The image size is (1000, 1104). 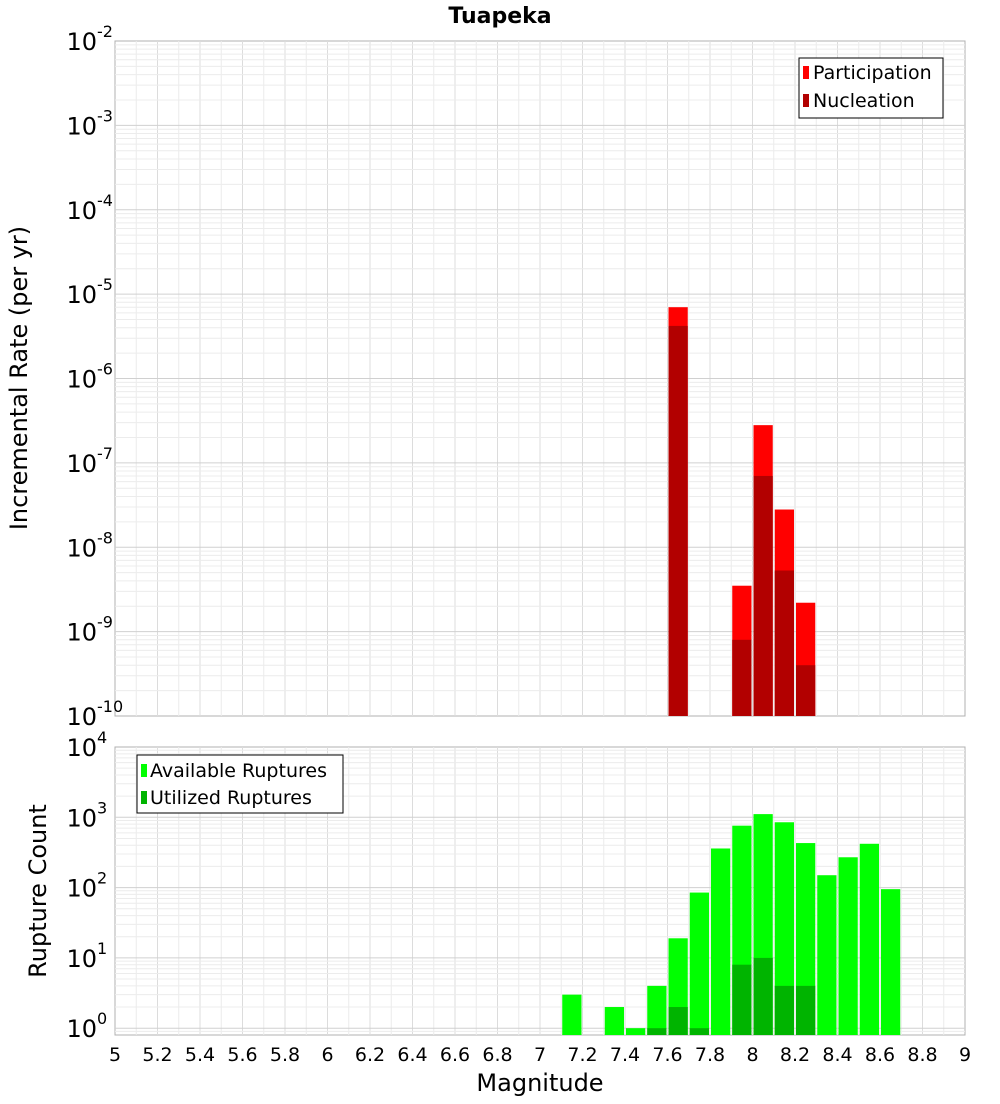 What do you see at coordinates (144, 797) in the screenshot?
I see `legend-swatch-utilized` at bounding box center [144, 797].